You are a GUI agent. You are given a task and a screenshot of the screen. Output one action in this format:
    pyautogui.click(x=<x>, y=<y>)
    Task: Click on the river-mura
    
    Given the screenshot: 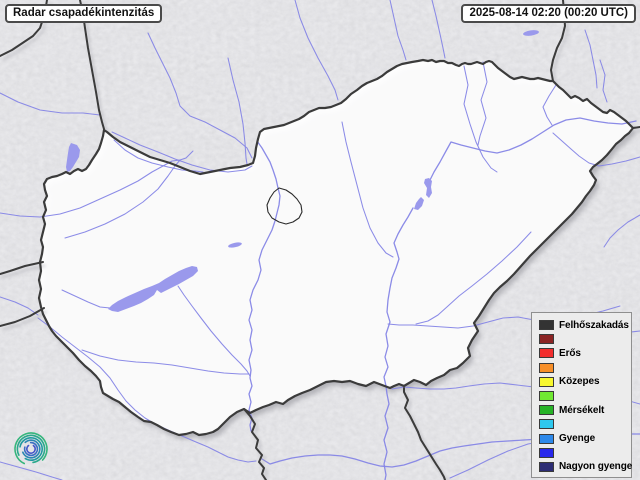 What is the action you would take?
    pyautogui.click(x=19, y=306)
    